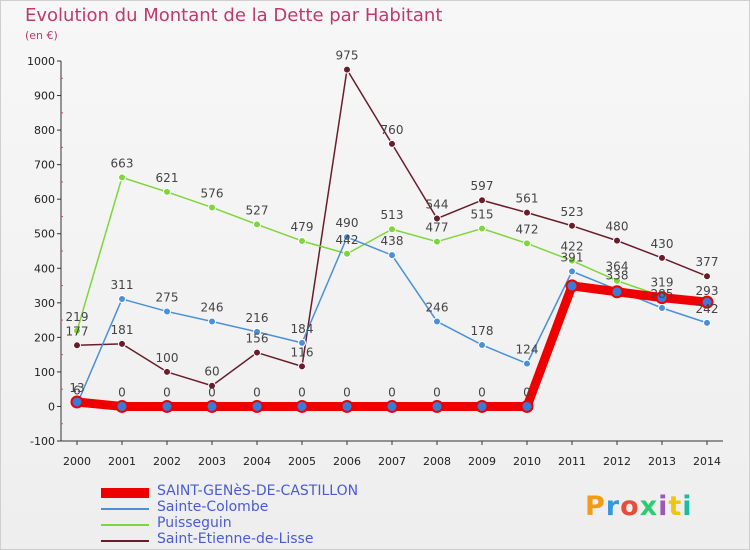 This screenshot has height=550, width=750. What do you see at coordinates (44, 337) in the screenshot?
I see `y-tick-label: 200` at bounding box center [44, 337].